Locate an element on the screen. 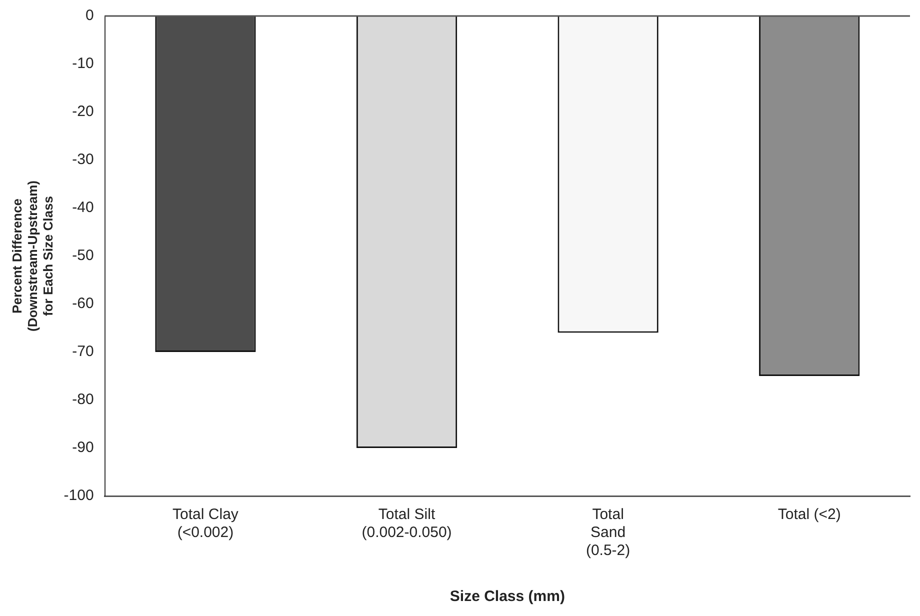 The height and width of the screenshot is (616, 920). y-tick-label: -80 is located at coordinates (83, 399).